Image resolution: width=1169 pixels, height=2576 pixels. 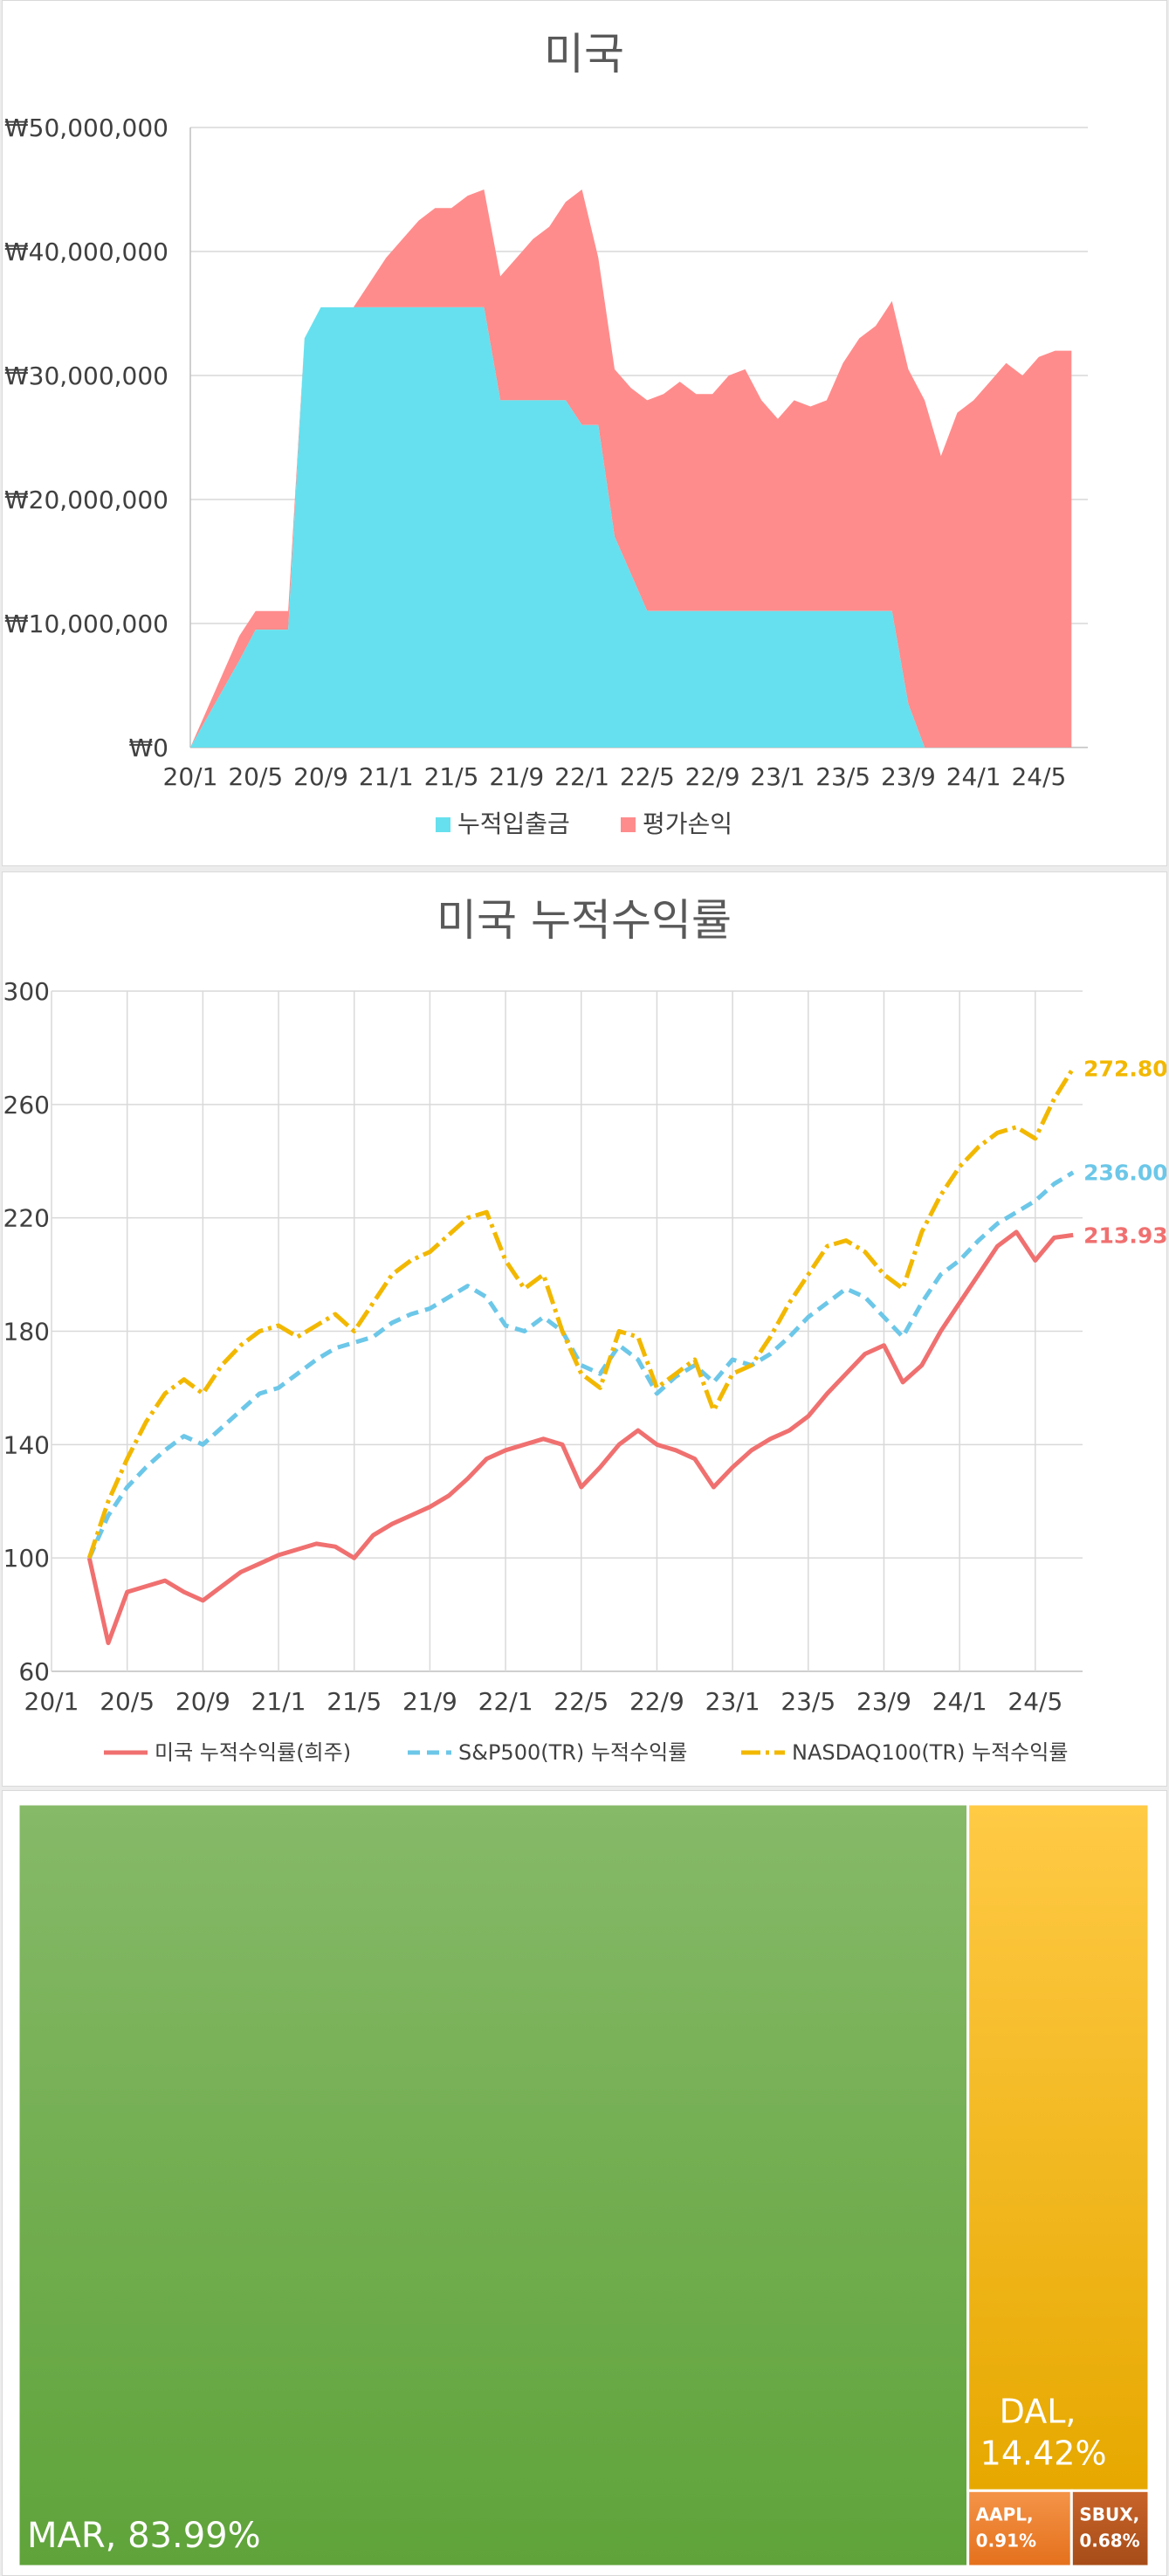 I want to click on series-area-nujeok-ipchulgeum, so click(x=631, y=527).